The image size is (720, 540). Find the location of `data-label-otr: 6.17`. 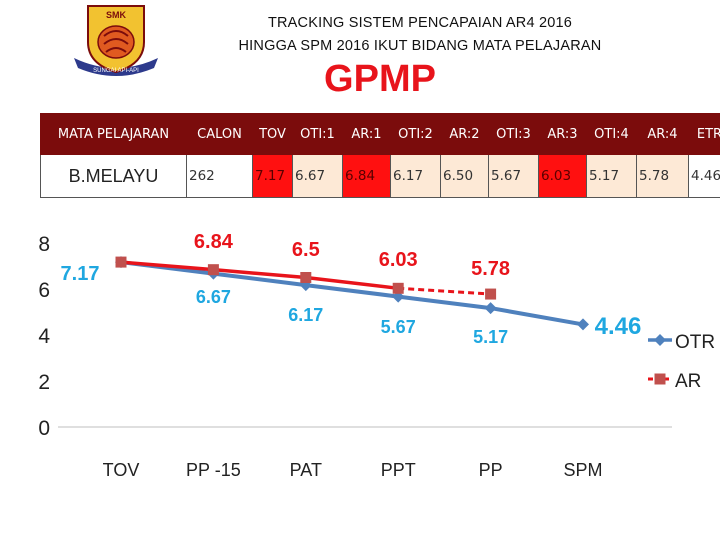

data-label-otr: 6.17 is located at coordinates (305, 315).